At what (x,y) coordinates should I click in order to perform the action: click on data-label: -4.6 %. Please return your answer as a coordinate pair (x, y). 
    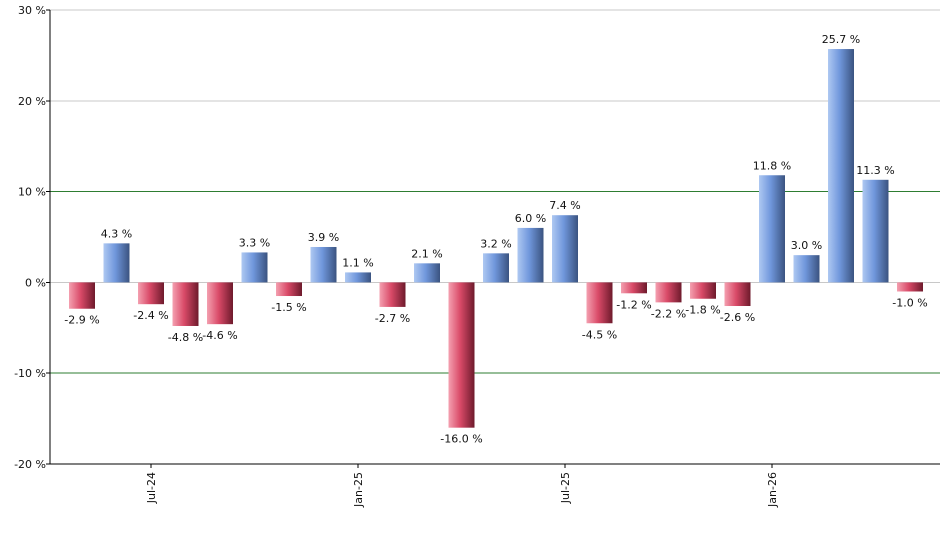
    Looking at the image, I should click on (219, 335).